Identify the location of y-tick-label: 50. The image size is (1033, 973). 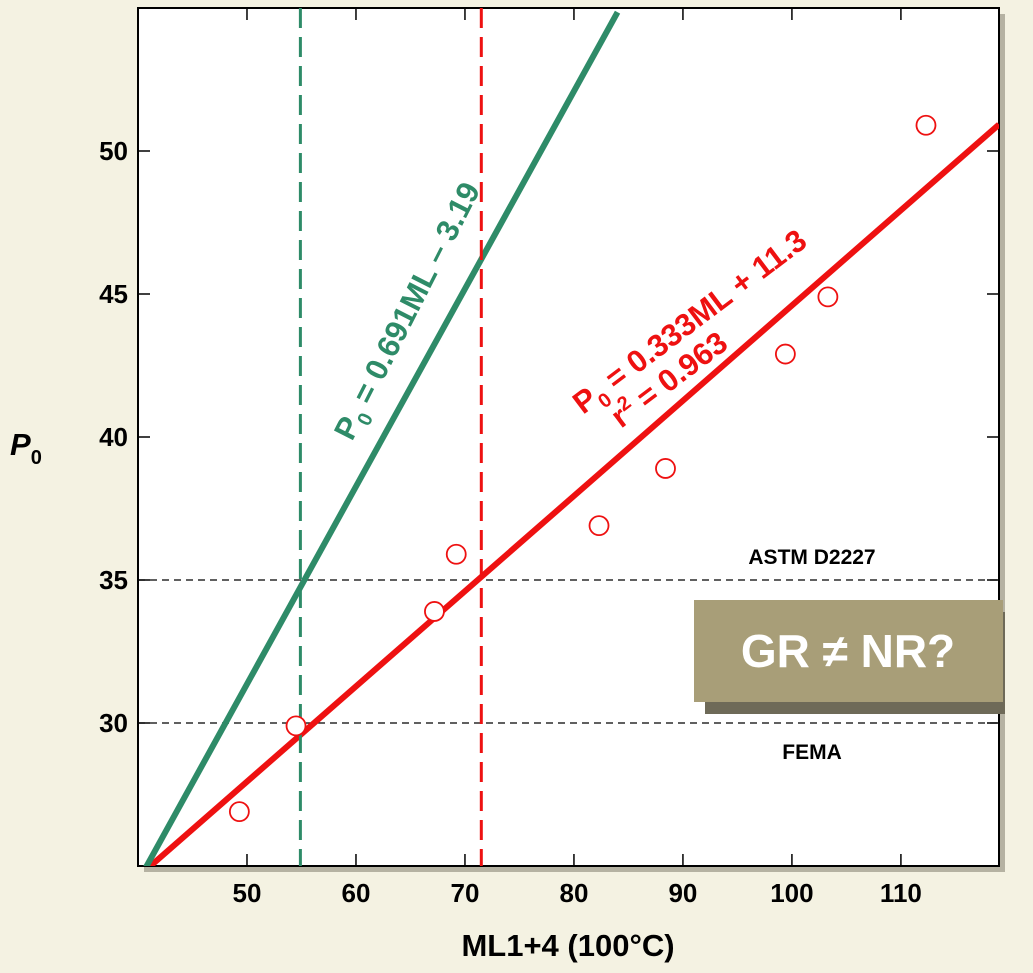
(113, 151).